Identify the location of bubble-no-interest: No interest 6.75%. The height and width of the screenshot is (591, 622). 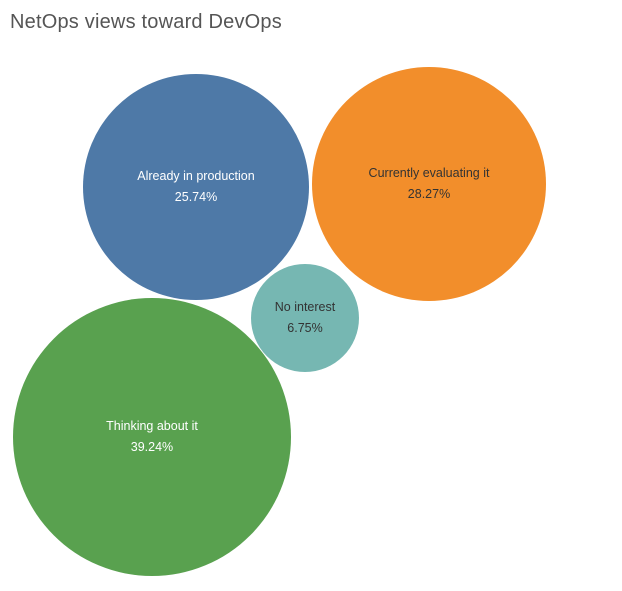
(305, 318).